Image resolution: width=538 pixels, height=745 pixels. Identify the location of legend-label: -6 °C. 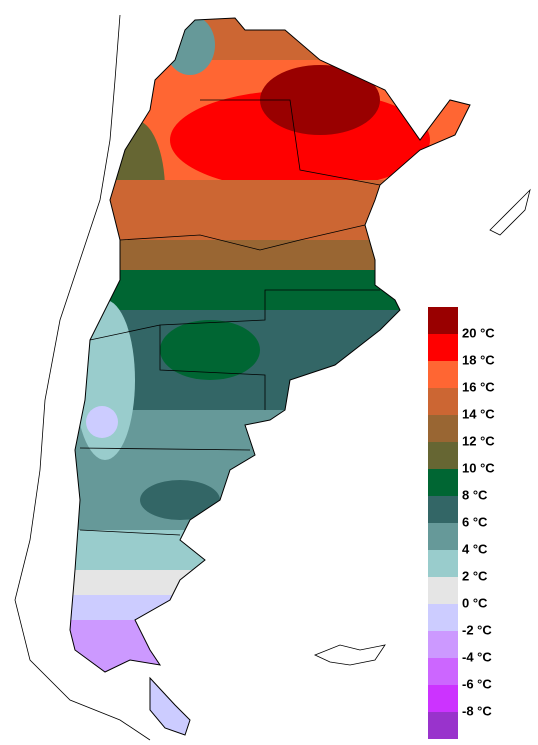
(477, 683).